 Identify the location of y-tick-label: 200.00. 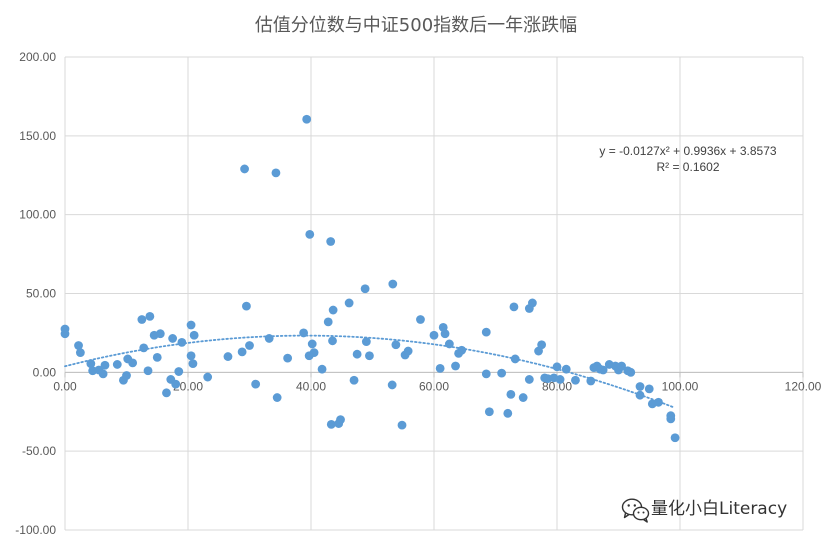
(37, 57).